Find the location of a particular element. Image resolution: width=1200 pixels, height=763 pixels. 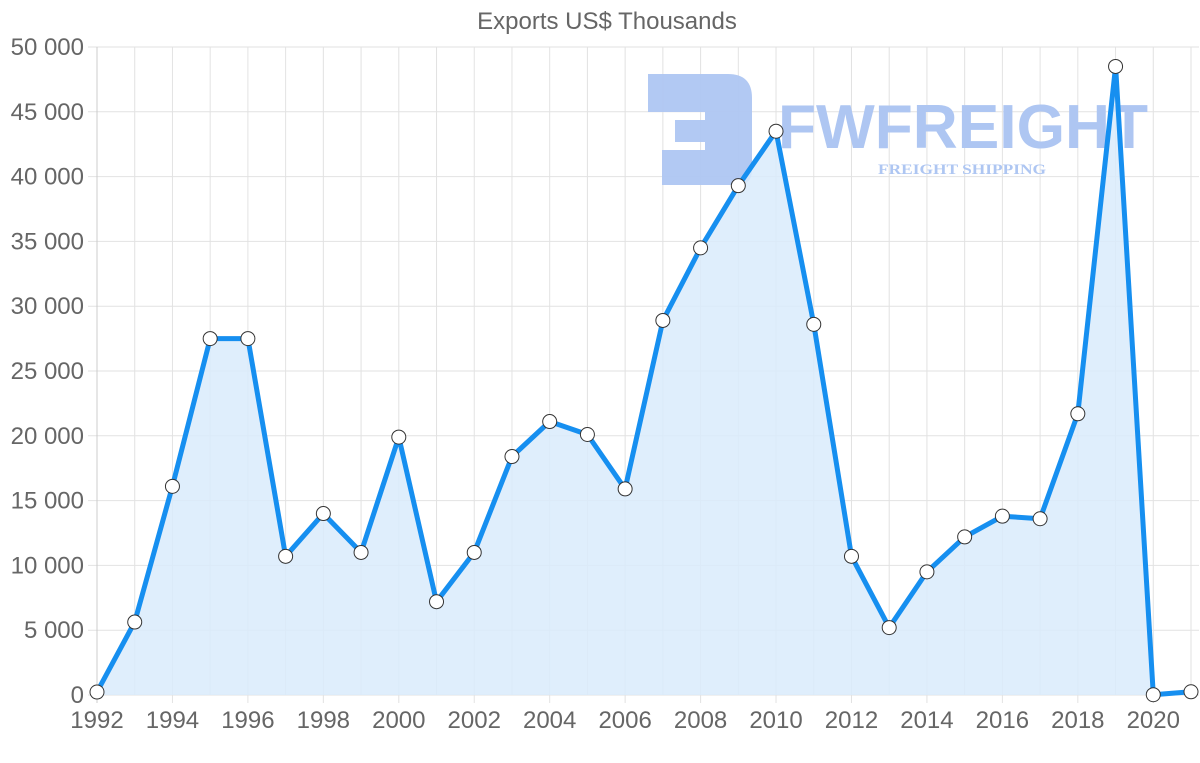

y-tick-label: 10 000 is located at coordinates (47, 565).